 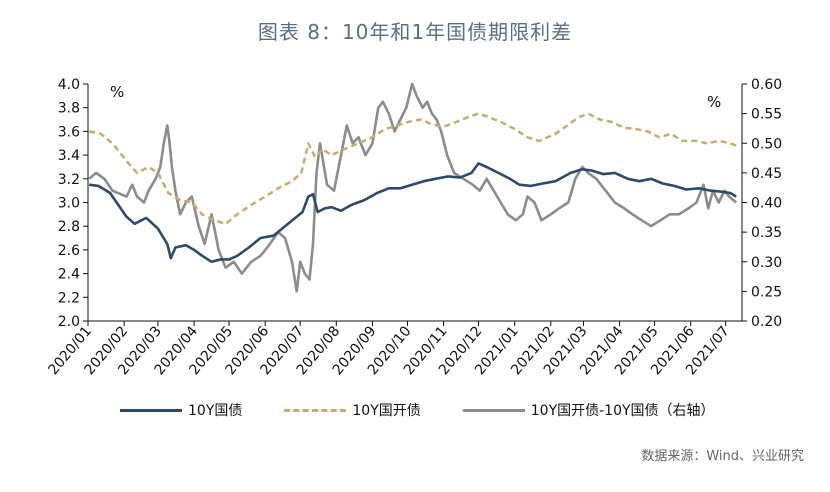 What do you see at coordinates (215, 411) in the screenshot?
I see `legend-label-10y-treasury: 10Y国债` at bounding box center [215, 411].